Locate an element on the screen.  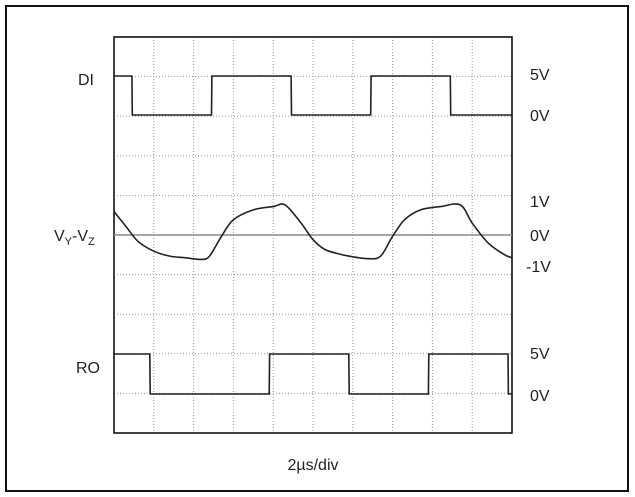
di-scale-0v: 0V is located at coordinates (540, 116).